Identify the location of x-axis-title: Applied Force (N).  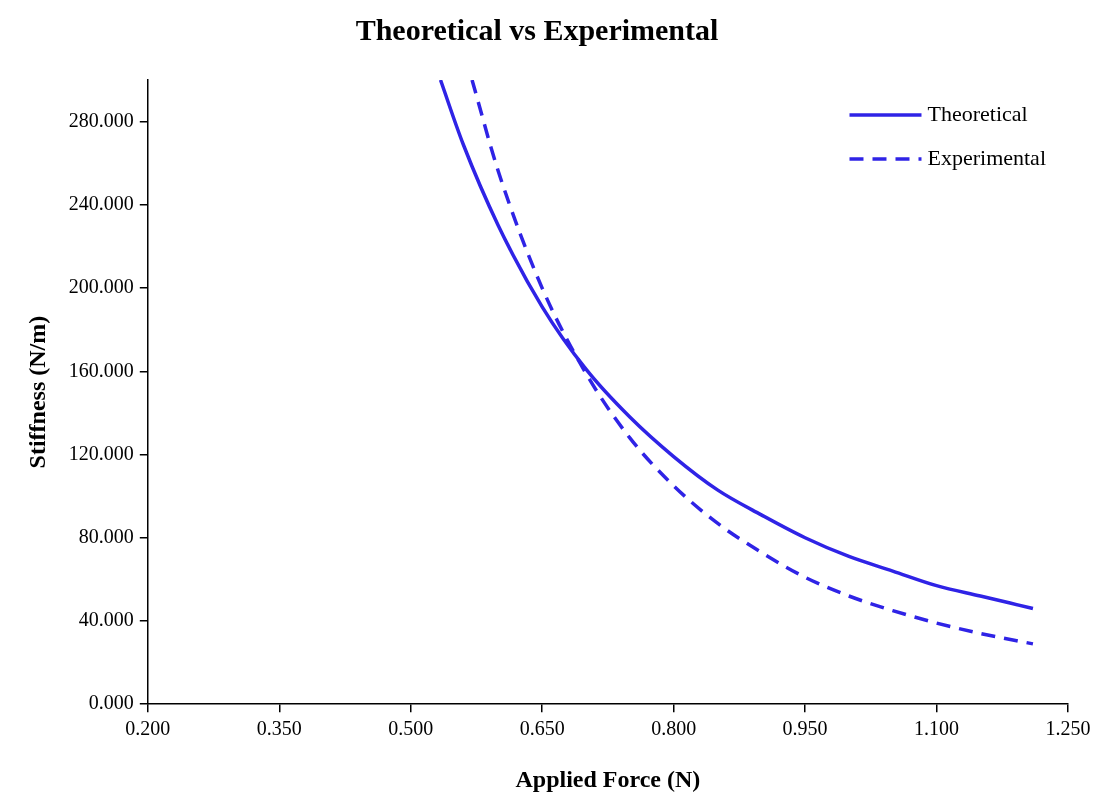
(608, 778).